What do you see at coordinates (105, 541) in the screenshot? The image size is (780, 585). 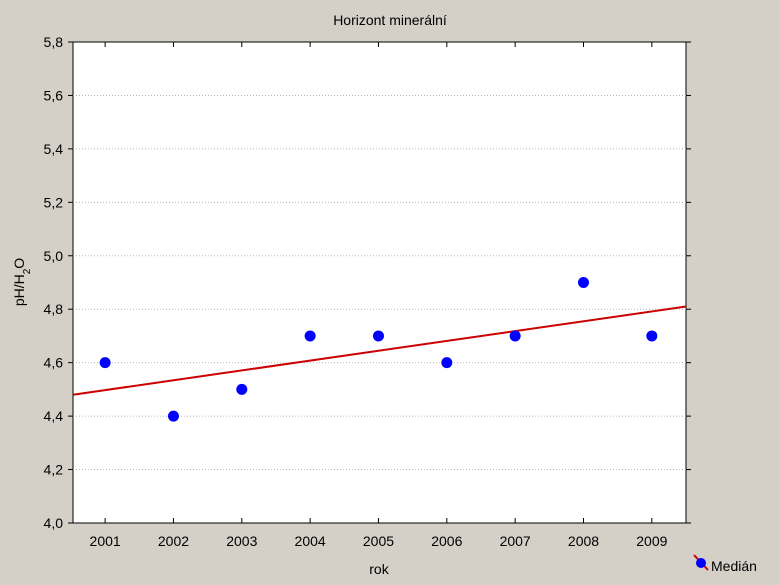 I see `x-tick-label: 2001` at bounding box center [105, 541].